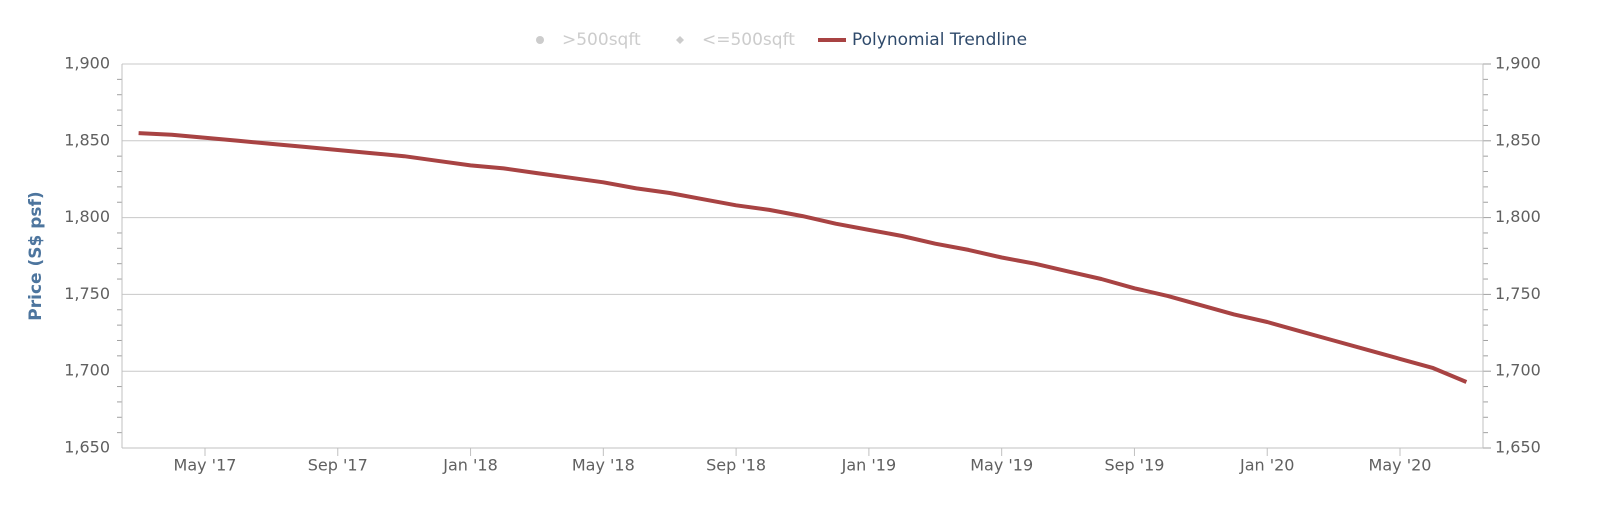 Image resolution: width=1600 pixels, height=505 pixels. I want to click on x-tick-label: May '18, so click(603, 465).